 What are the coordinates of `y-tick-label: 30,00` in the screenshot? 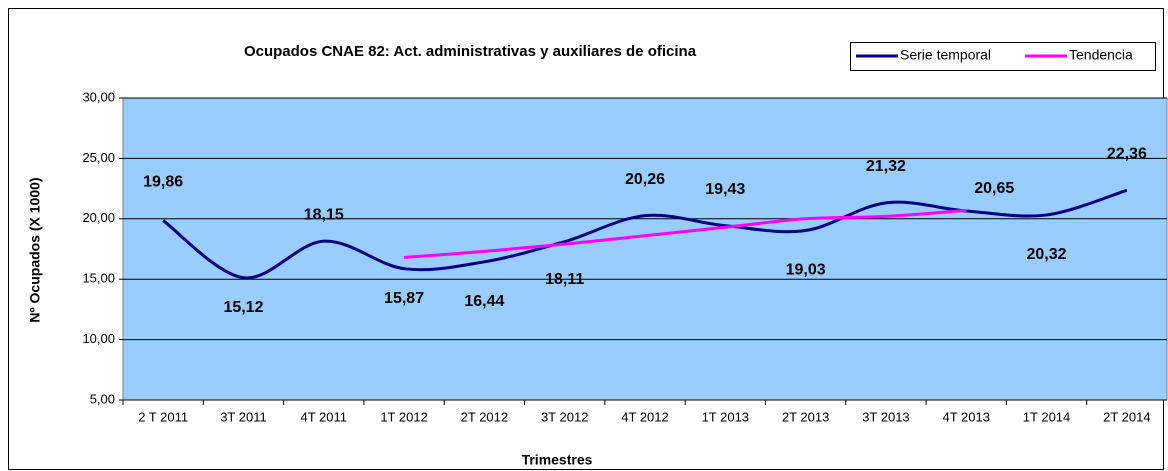 It's located at (98, 96).